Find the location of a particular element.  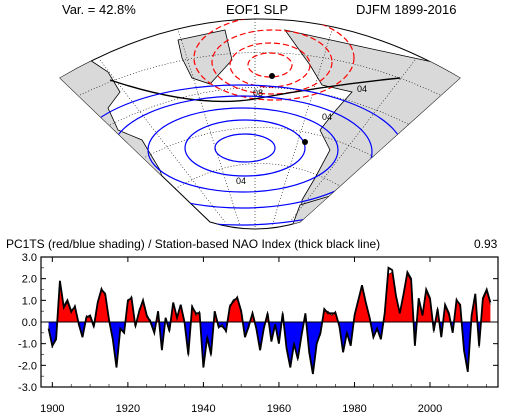

season-label: DJFM 1899-2016 is located at coordinates (406, 9).